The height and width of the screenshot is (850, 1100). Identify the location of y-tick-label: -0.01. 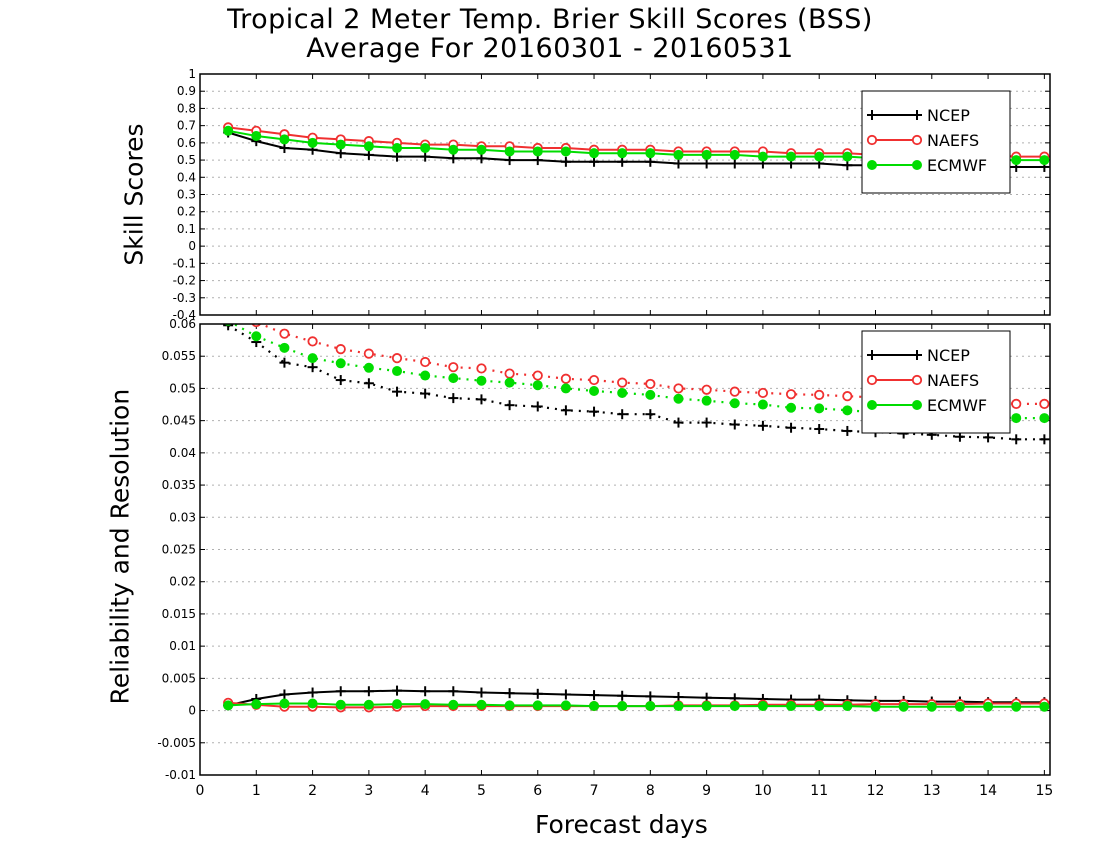
(180, 775).